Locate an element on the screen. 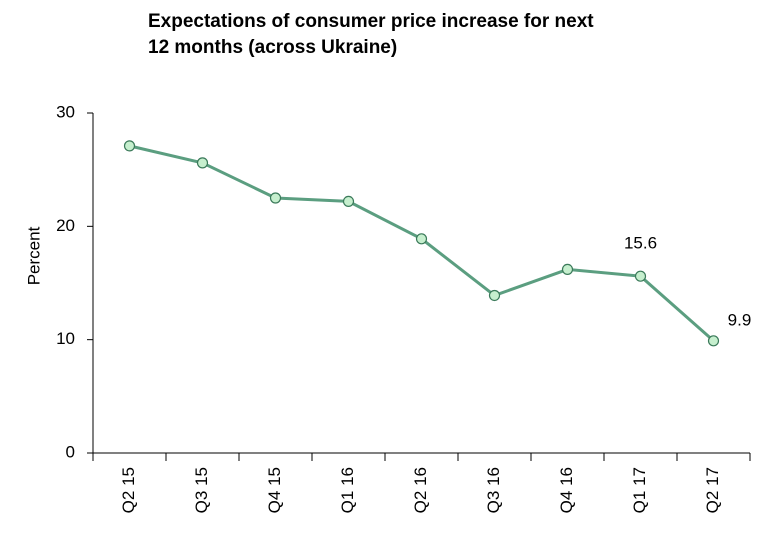 The width and height of the screenshot is (769, 533). data-label: 15.6 is located at coordinates (640, 243).